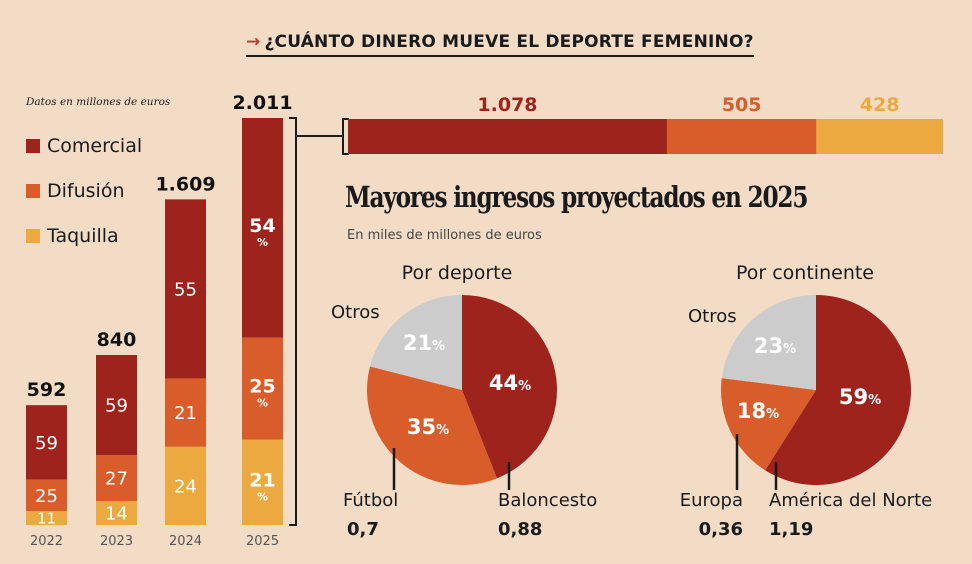 The width and height of the screenshot is (972, 564). What do you see at coordinates (576, 197) in the screenshot?
I see `section-title: Mayores ingresos proyectados en 2025` at bounding box center [576, 197].